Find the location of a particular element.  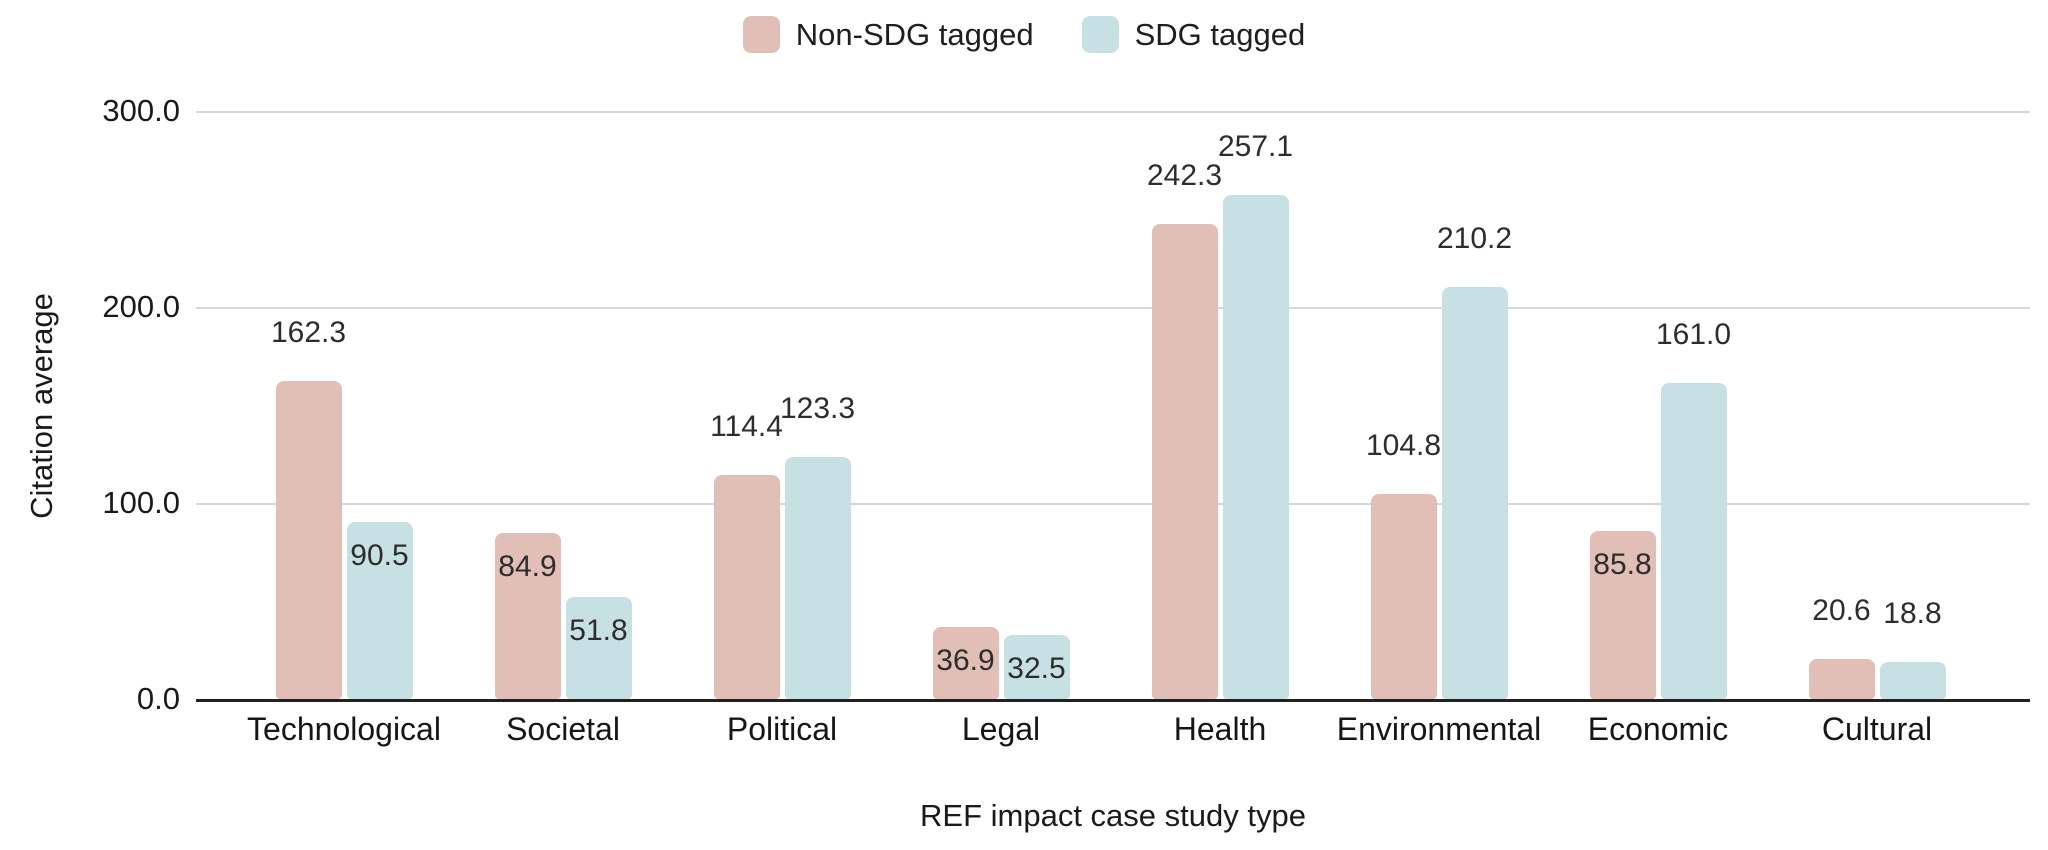

bar-value-label-sdg-tagged-political: 123.3 is located at coordinates (817, 408).